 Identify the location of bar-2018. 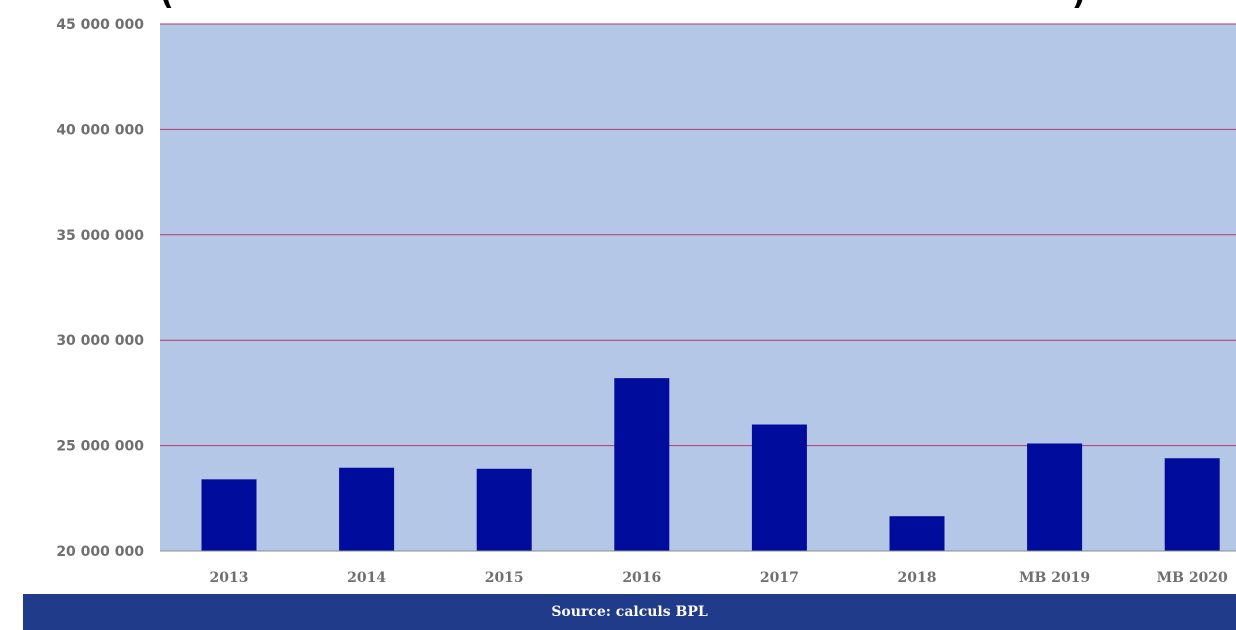
(917, 533).